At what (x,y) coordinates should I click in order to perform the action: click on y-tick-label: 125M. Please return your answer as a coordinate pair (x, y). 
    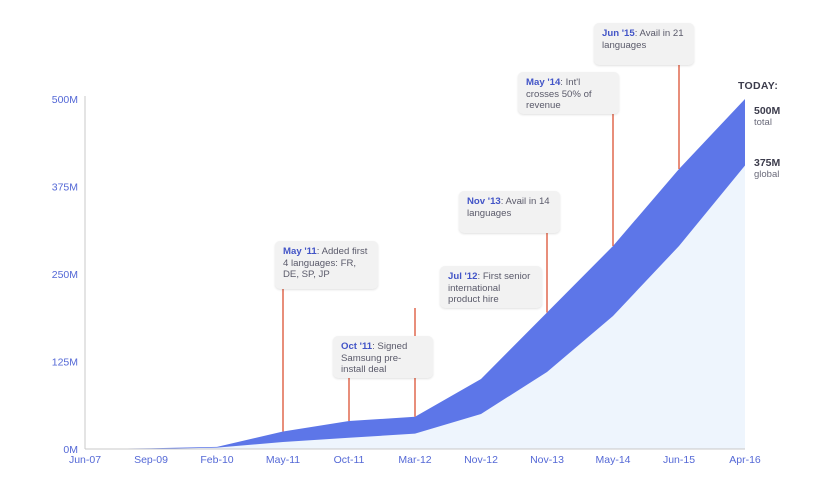
    Looking at the image, I should click on (65, 363).